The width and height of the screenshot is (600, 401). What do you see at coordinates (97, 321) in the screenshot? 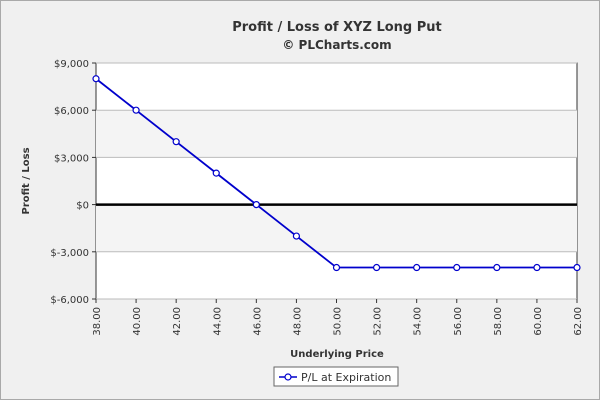
I see `x-tick-label: 38.00` at bounding box center [97, 321].